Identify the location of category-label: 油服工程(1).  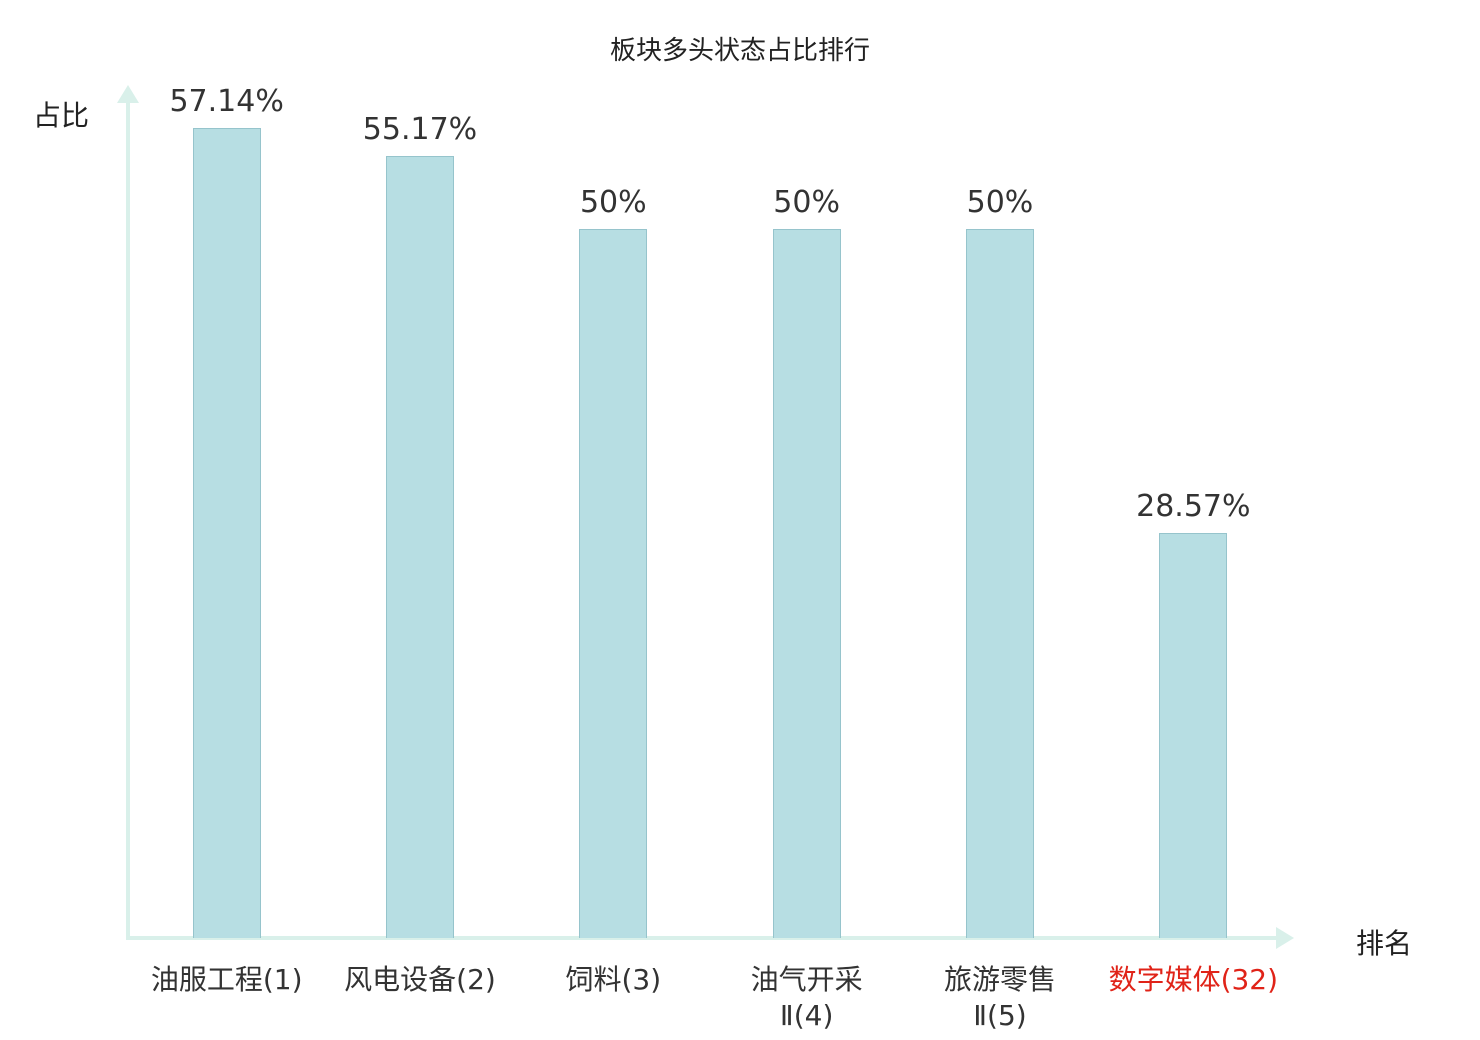
(226, 979).